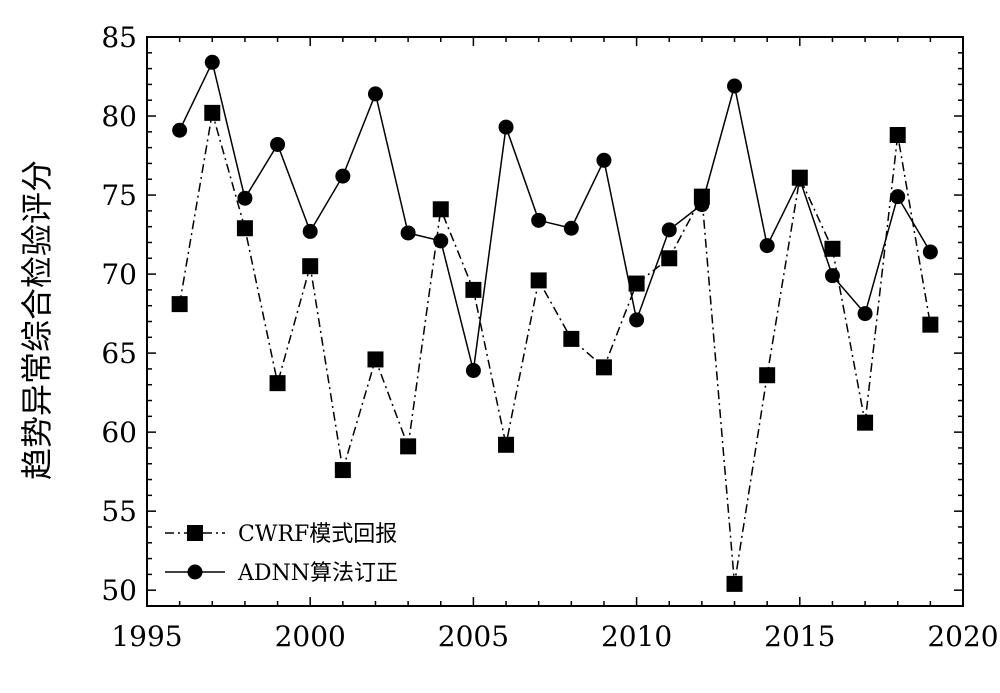 The width and height of the screenshot is (1000, 693). What do you see at coordinates (636, 636) in the screenshot?
I see `x-tick-label: 2010` at bounding box center [636, 636].